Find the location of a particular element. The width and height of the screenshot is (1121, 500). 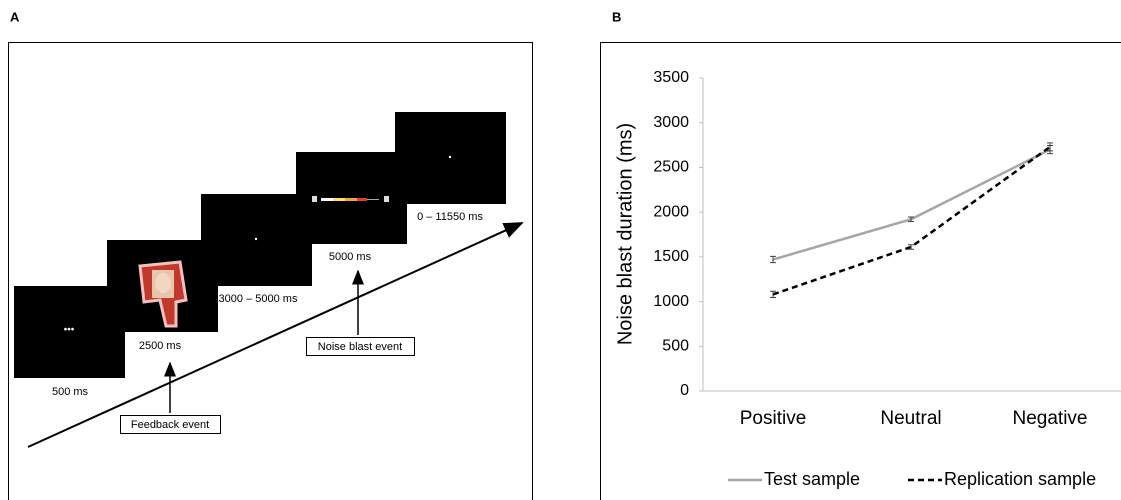

panel-label: B is located at coordinates (616, 16).